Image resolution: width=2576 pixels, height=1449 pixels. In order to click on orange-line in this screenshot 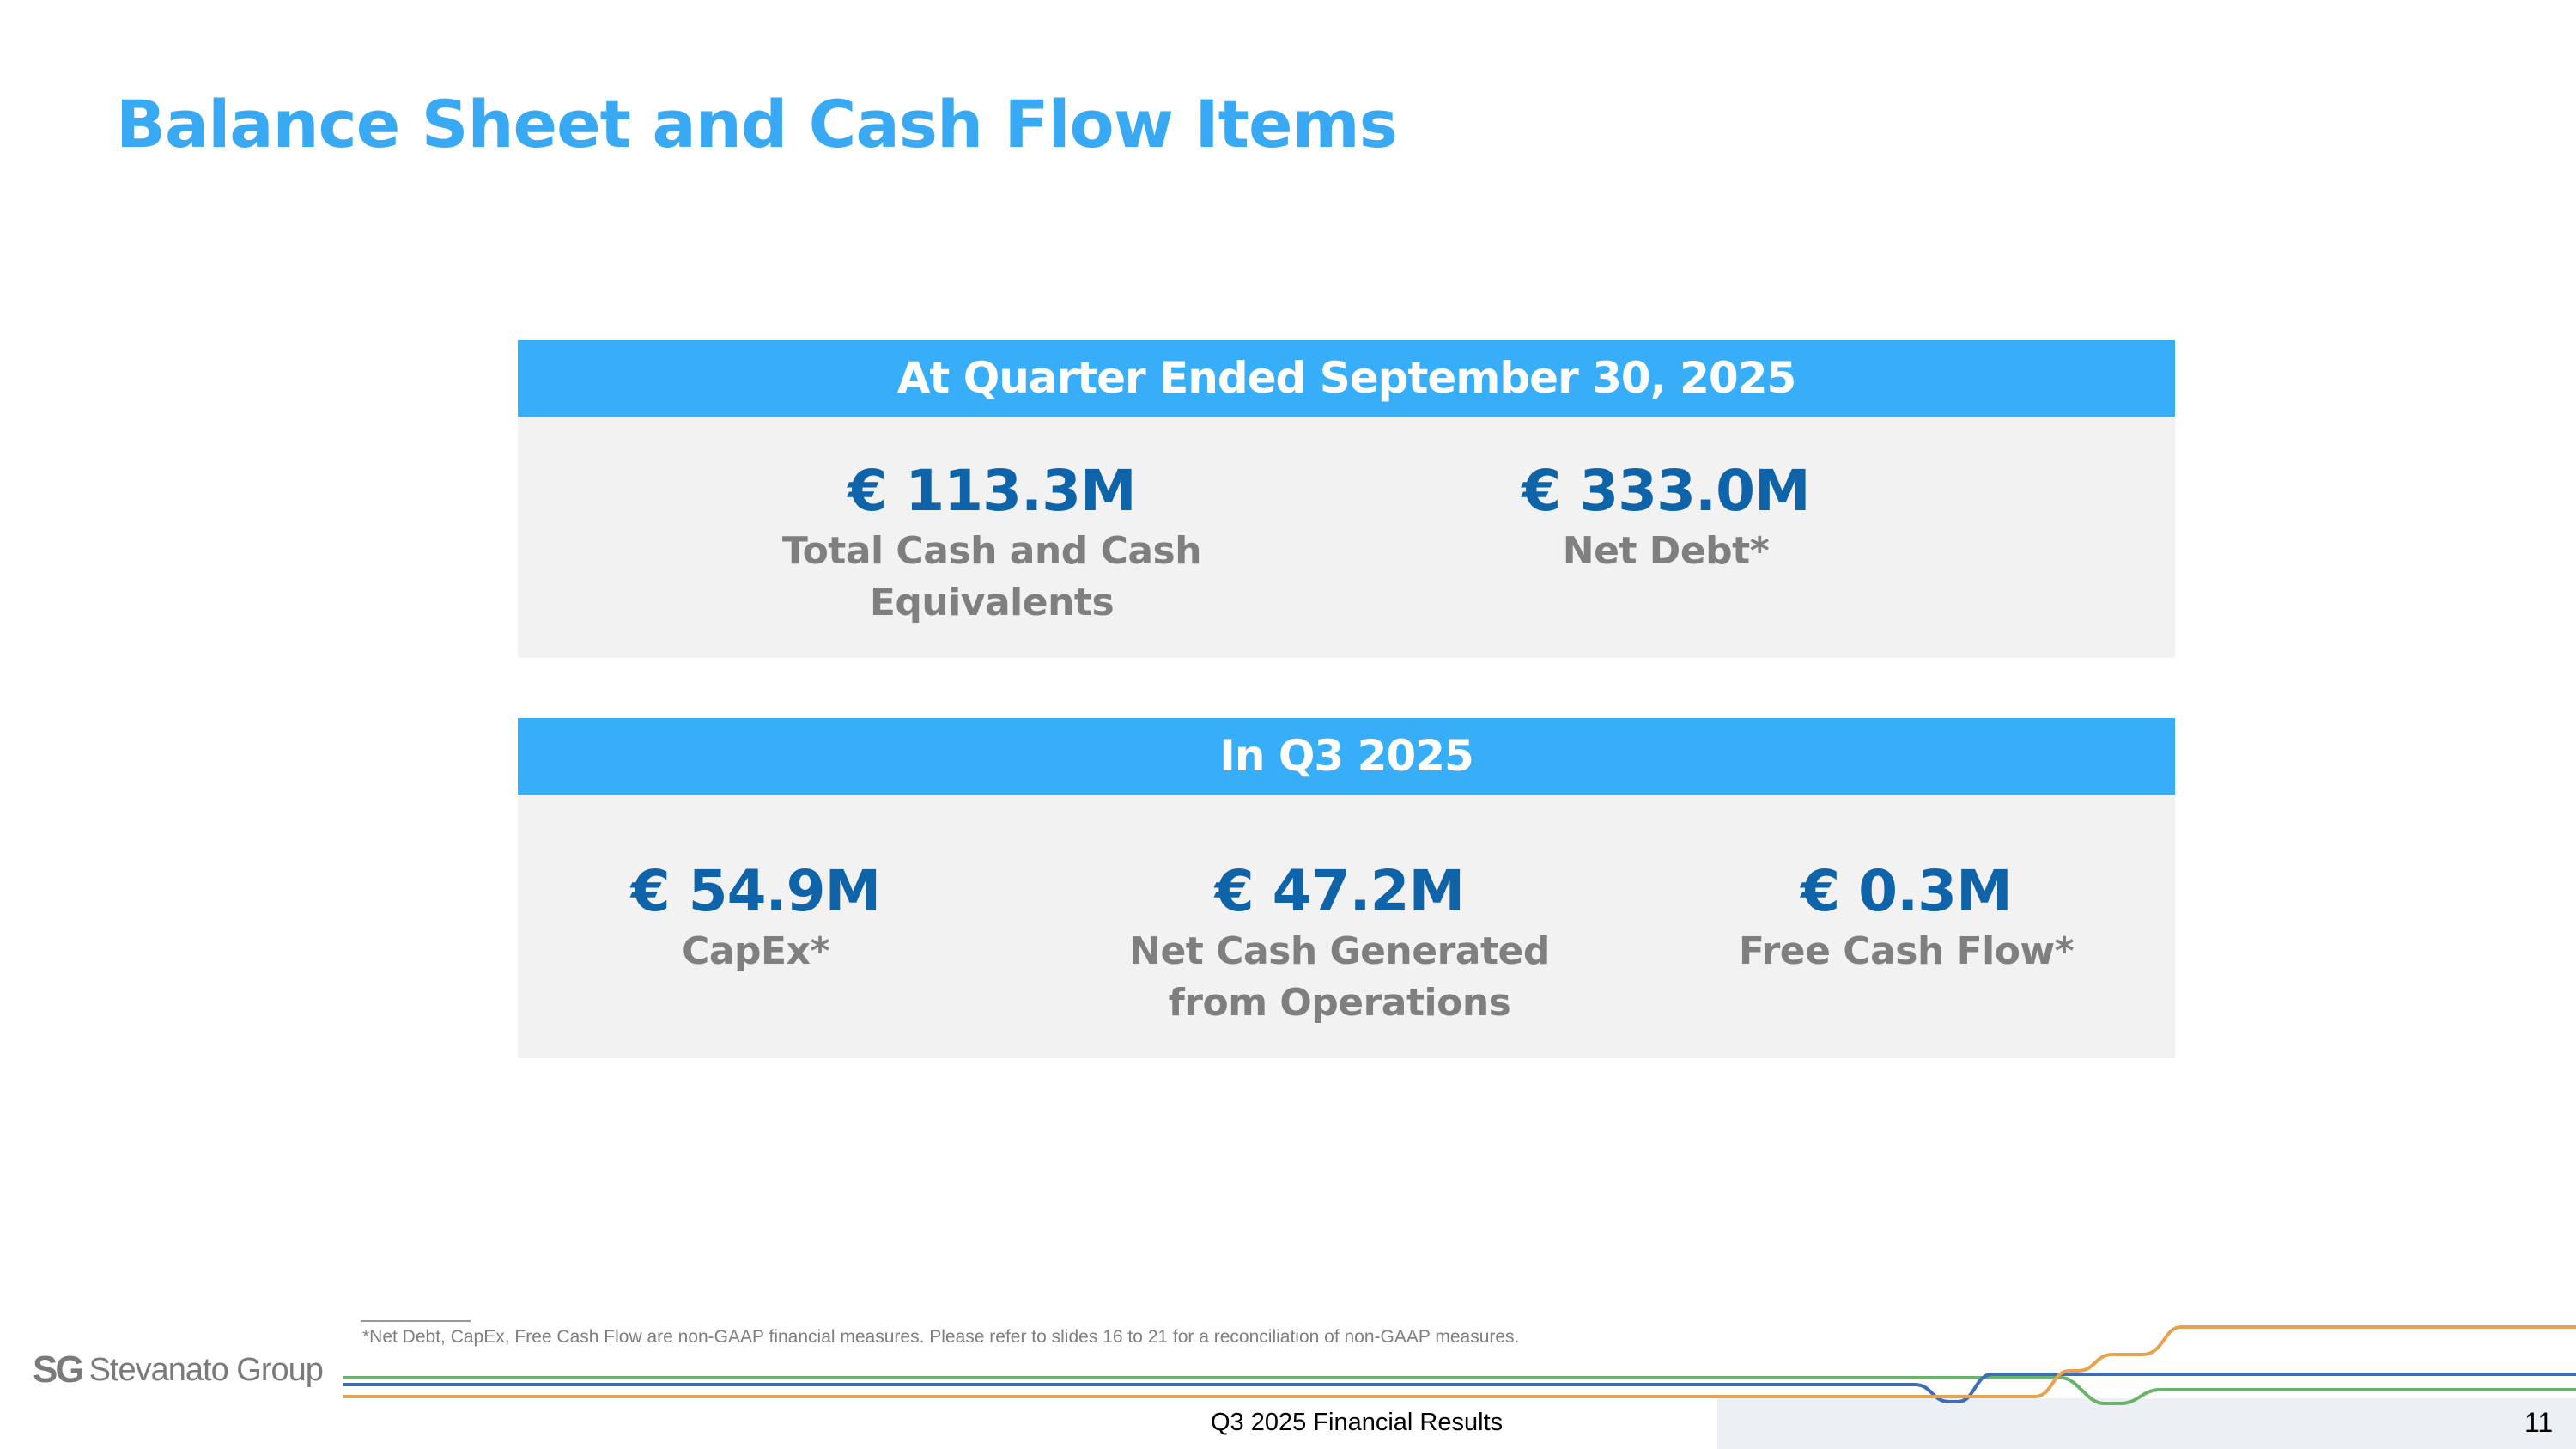, I will do `click(1459, 1361)`.